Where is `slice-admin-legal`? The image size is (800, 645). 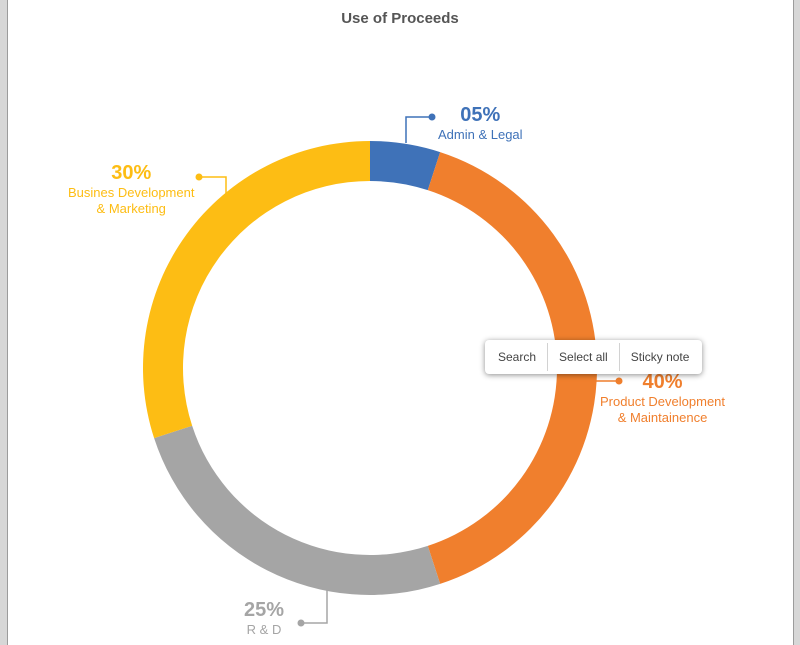 slice-admin-legal is located at coordinates (405, 166).